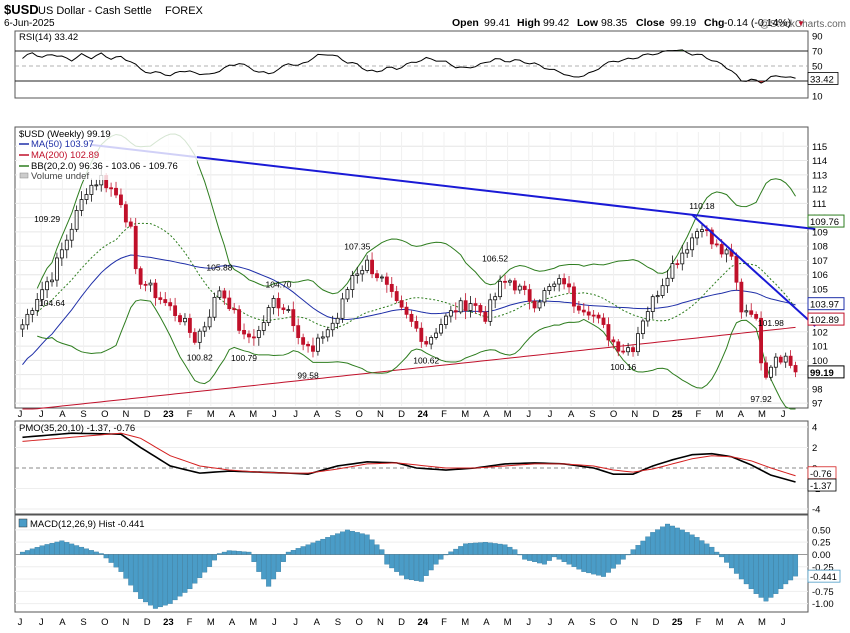 The image size is (850, 633). I want to click on price-badge-box, so click(826, 221).